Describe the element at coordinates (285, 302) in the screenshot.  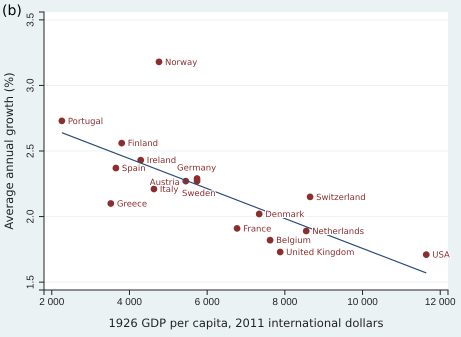
I see `x-tick-label: 8 000` at that location.